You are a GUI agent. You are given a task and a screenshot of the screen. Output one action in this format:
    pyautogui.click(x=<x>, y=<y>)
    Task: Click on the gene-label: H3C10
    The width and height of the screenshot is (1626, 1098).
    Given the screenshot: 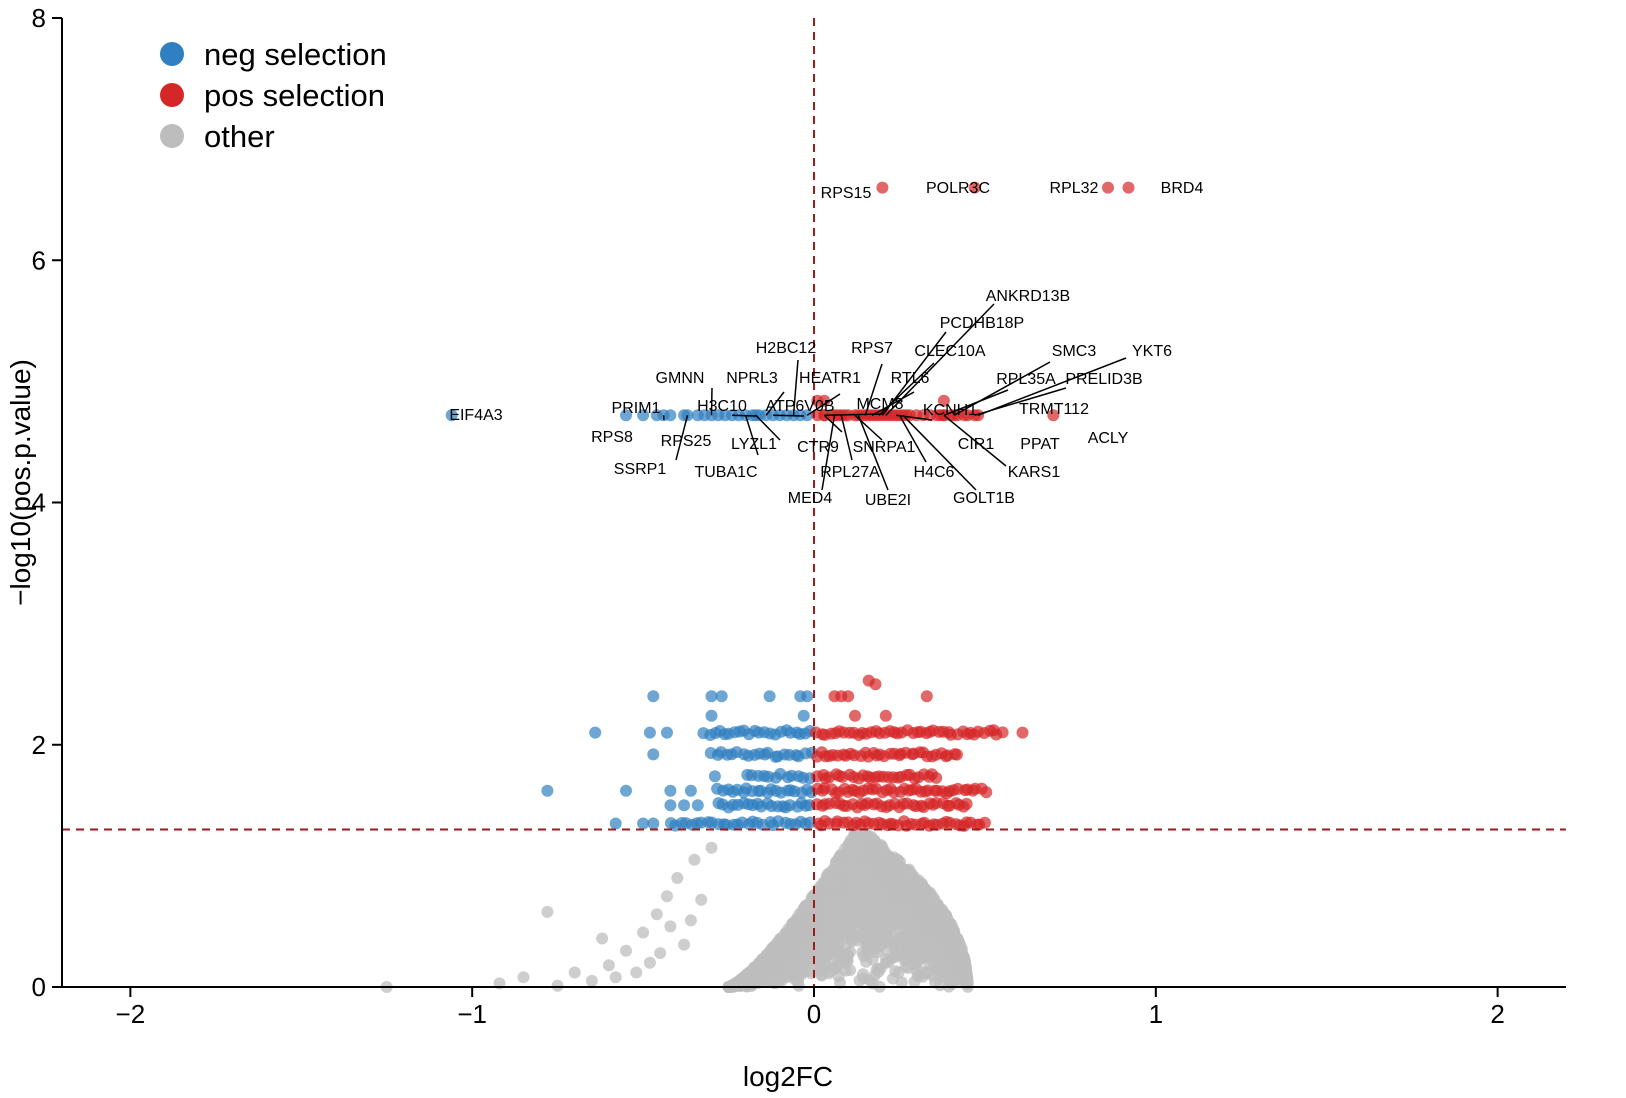 What is the action you would take?
    pyautogui.click(x=722, y=406)
    